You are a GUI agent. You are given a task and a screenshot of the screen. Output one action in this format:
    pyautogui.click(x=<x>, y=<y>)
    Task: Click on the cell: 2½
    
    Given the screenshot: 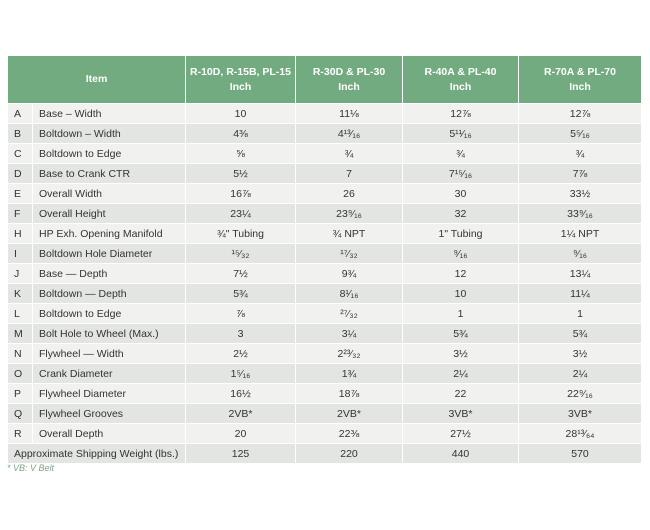 What is the action you would take?
    pyautogui.click(x=240, y=353)
    